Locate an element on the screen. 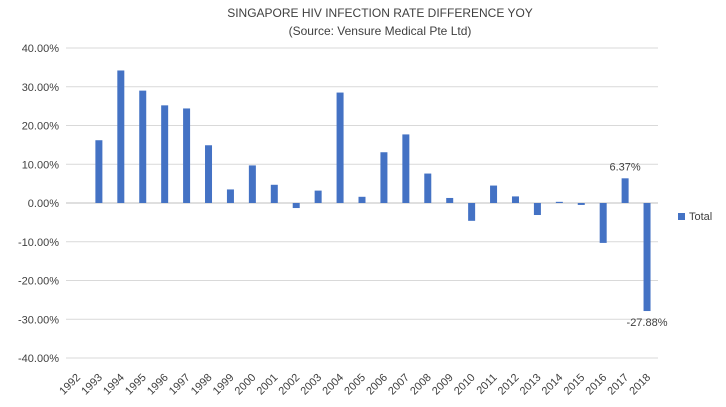  x-tick-label: 1993 is located at coordinates (92, 385).